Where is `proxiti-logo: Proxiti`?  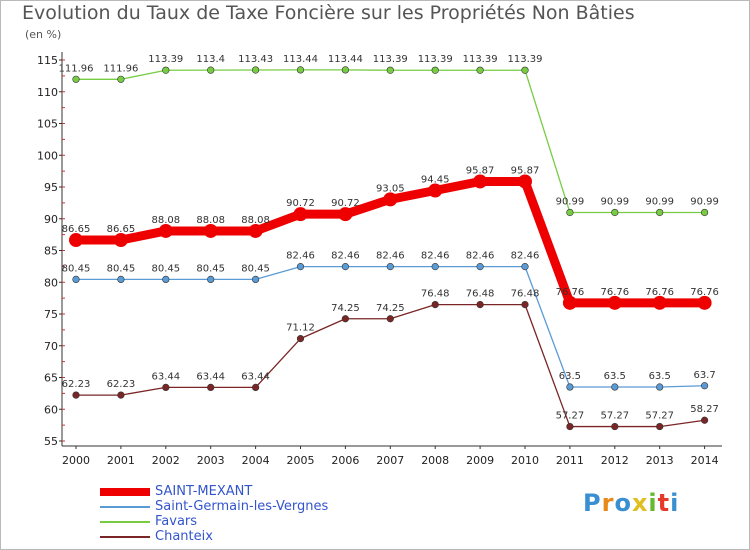
proxiti-logo: Proxiti is located at coordinates (631, 503).